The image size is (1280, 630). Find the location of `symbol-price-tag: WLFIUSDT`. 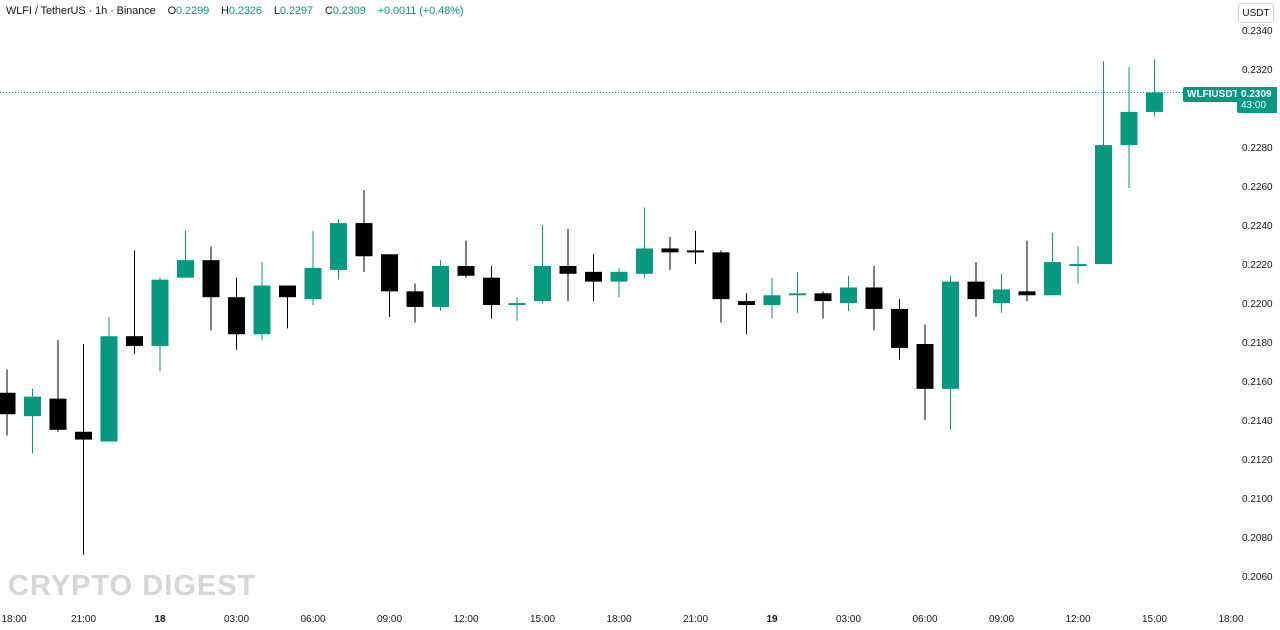

symbol-price-tag: WLFIUSDT is located at coordinates (1213, 94).